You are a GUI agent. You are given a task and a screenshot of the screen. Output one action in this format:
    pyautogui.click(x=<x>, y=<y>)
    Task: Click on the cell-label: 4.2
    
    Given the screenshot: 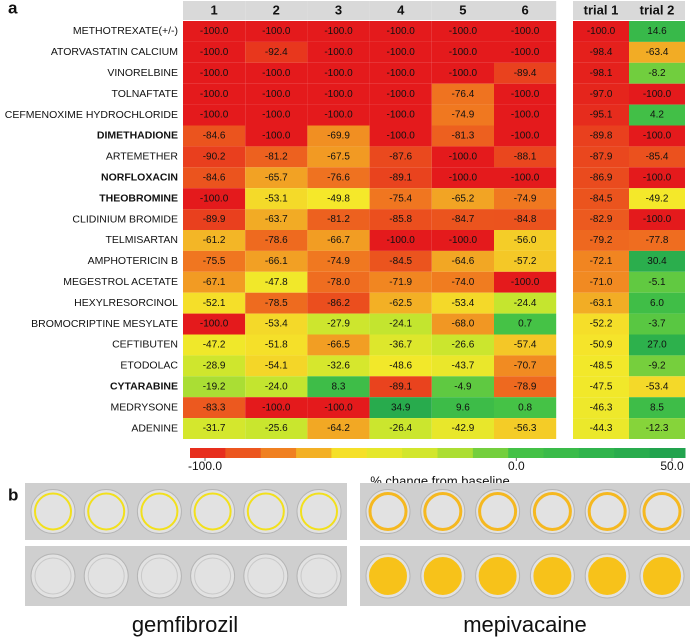 What is the action you would take?
    pyautogui.click(x=657, y=115)
    